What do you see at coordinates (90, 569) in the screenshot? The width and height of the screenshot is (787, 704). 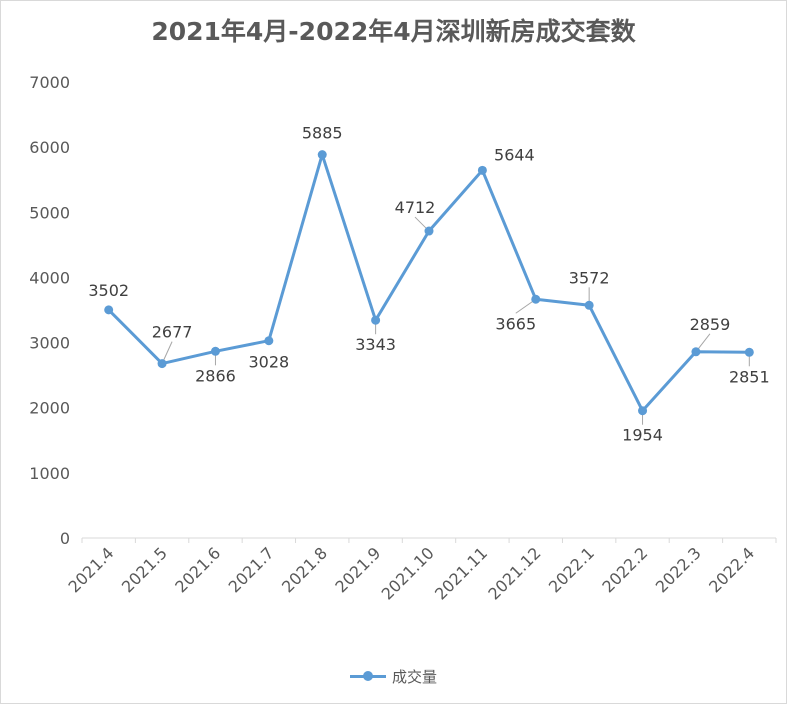 I see `x-tick-label: 2021.4` at bounding box center [90, 569].